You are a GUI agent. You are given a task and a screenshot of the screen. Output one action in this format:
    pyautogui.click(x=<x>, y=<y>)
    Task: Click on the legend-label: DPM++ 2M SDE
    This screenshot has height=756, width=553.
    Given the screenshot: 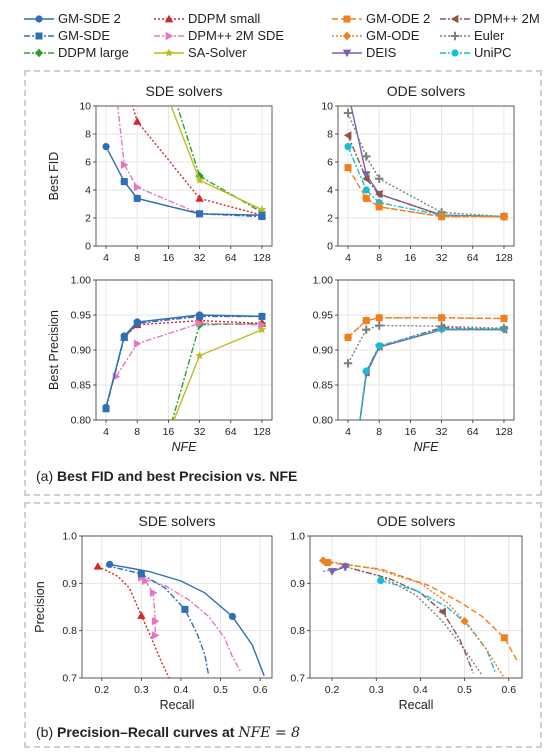 What is the action you would take?
    pyautogui.click(x=236, y=35)
    